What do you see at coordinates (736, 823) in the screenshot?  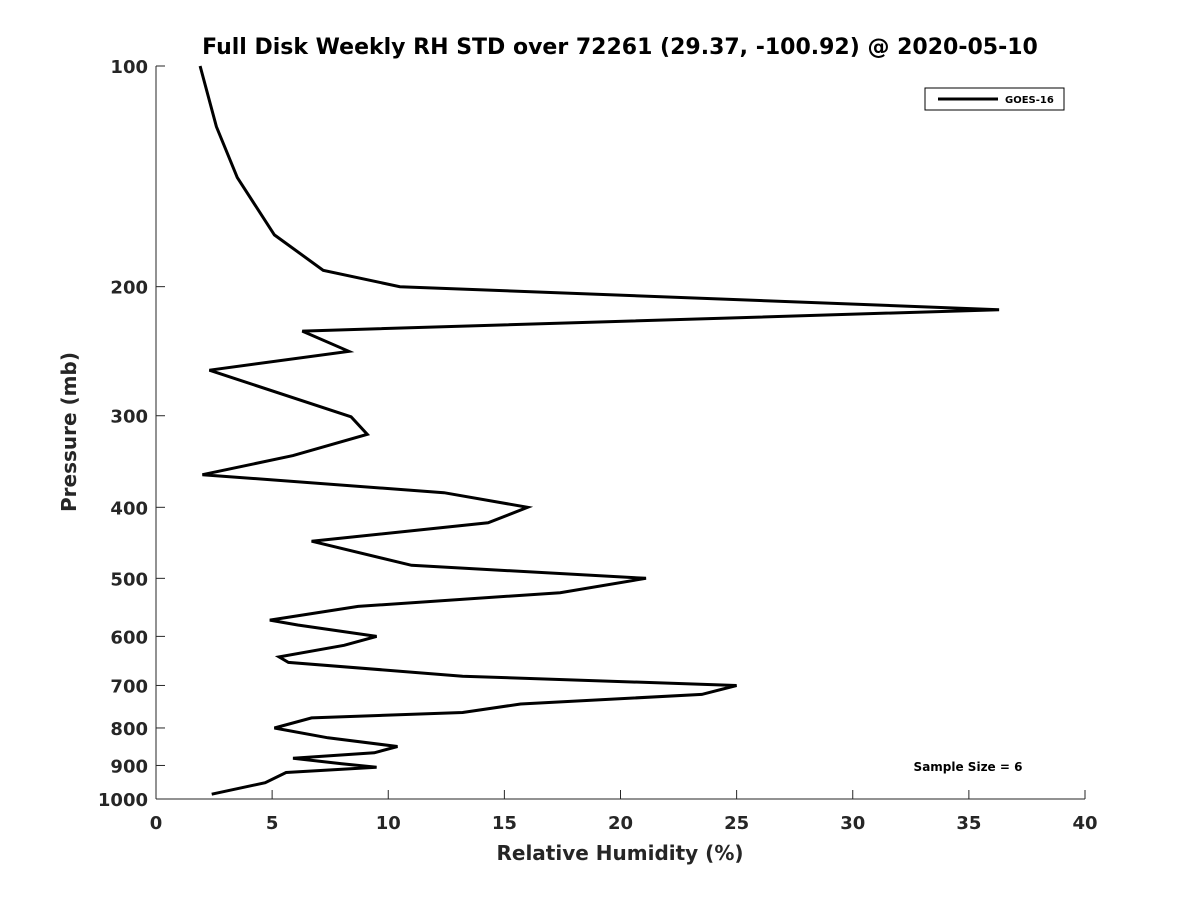 I see `x-tick-label: 25` at bounding box center [736, 823].